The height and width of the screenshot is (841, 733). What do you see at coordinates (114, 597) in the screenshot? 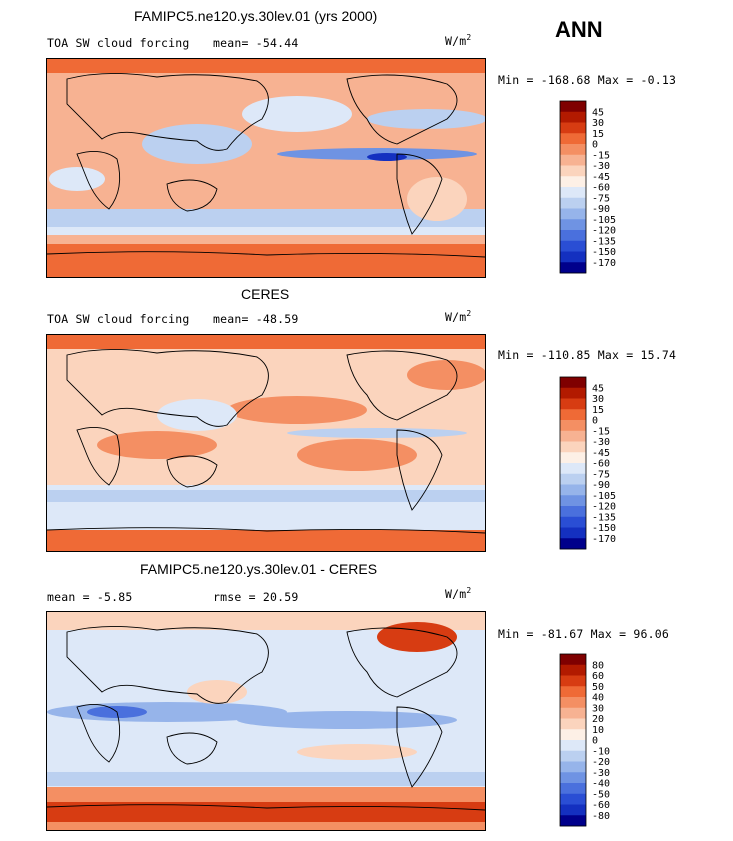
I see `panel3-mean-value: -5.85` at bounding box center [114, 597].